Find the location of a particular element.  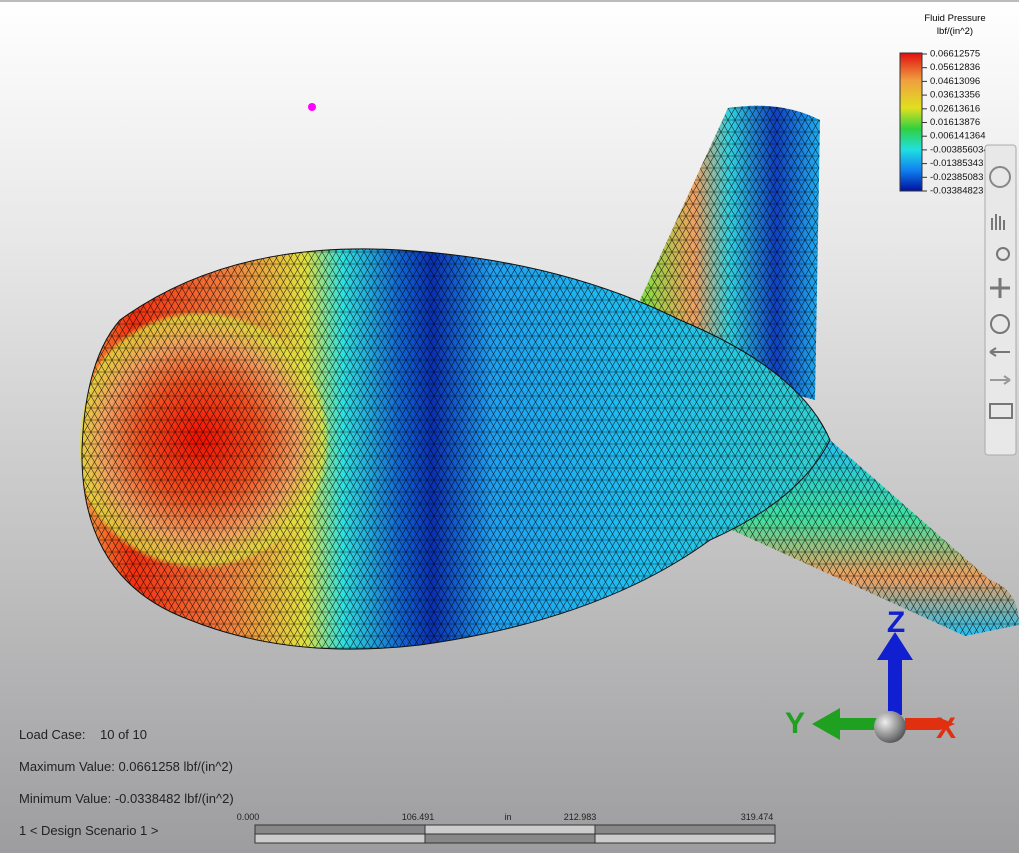

toolbar is located at coordinates (1000, 300).